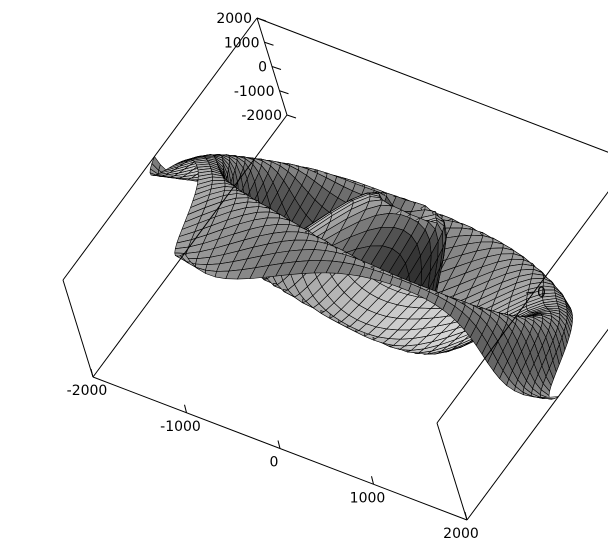 This screenshot has width=608, height=539. I want to click on y-tick-label: 1000, so click(242, 43).